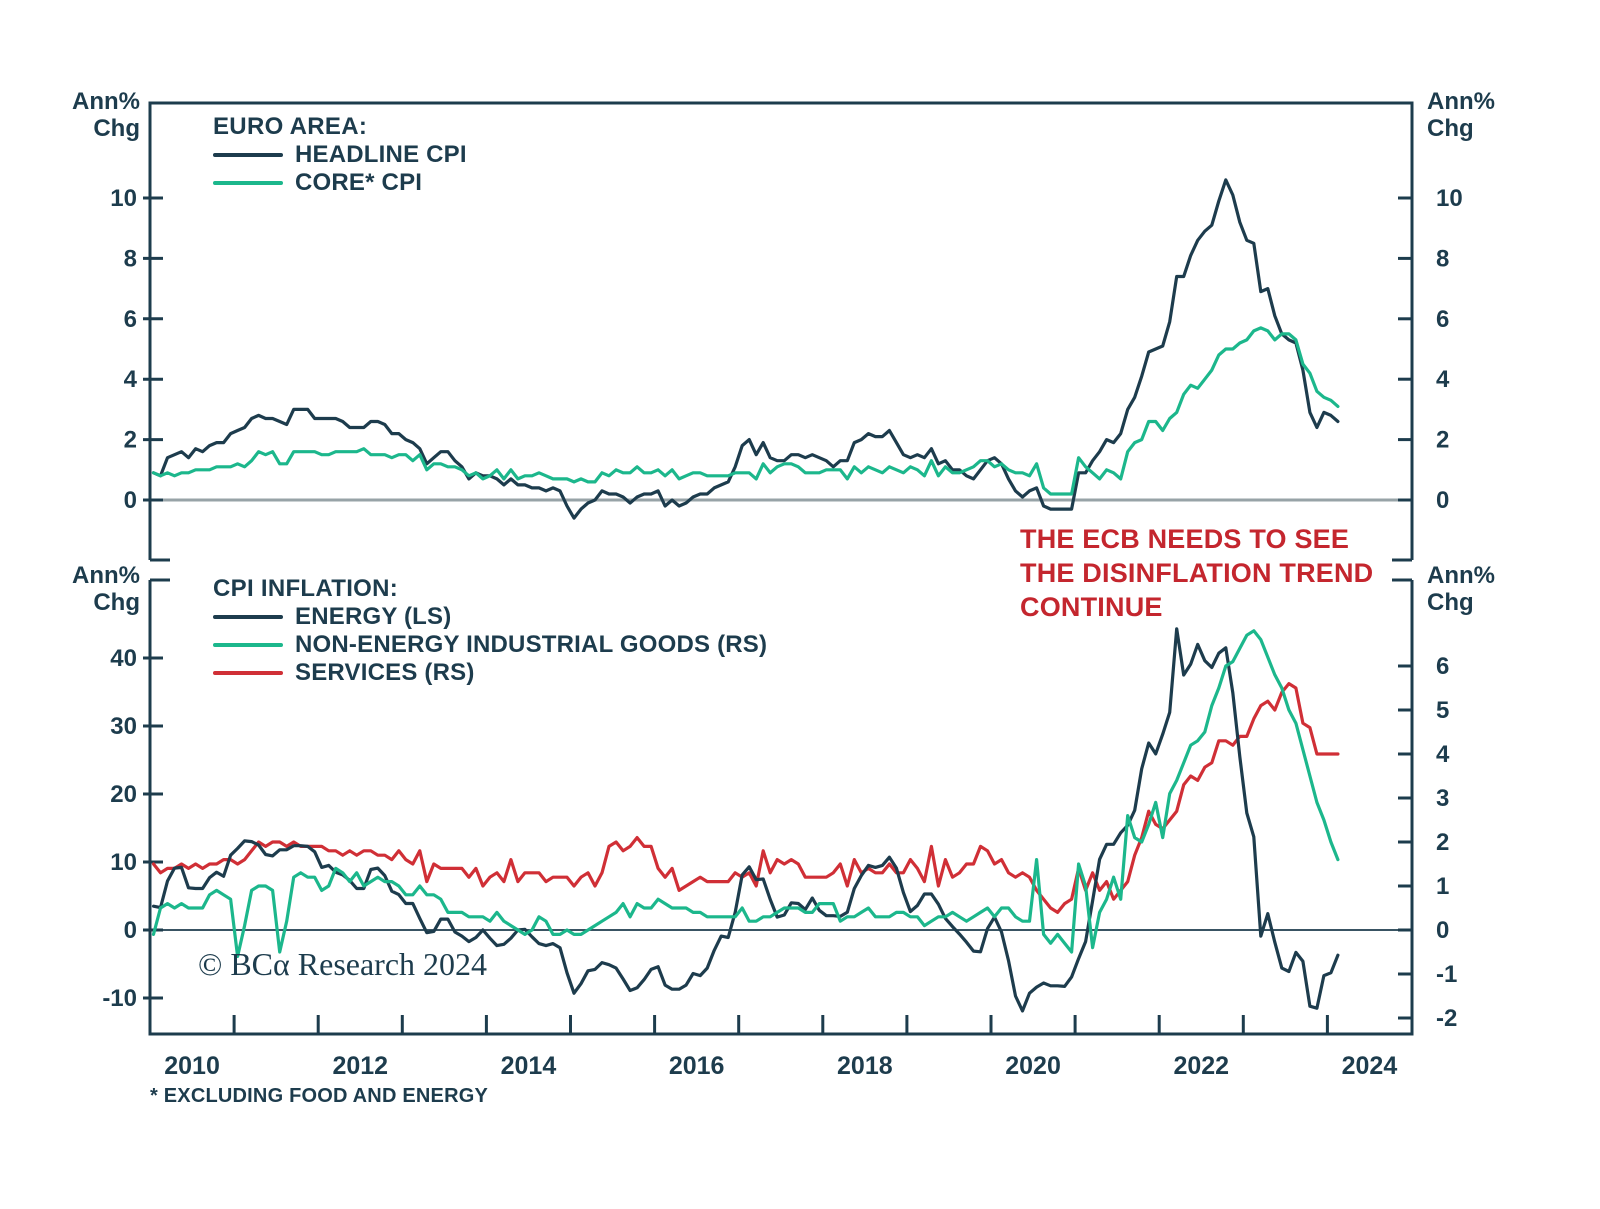 The image size is (1600, 1209). Describe the element at coordinates (373, 616) in the screenshot. I see `legend-label: ENERGY (LS)` at that location.